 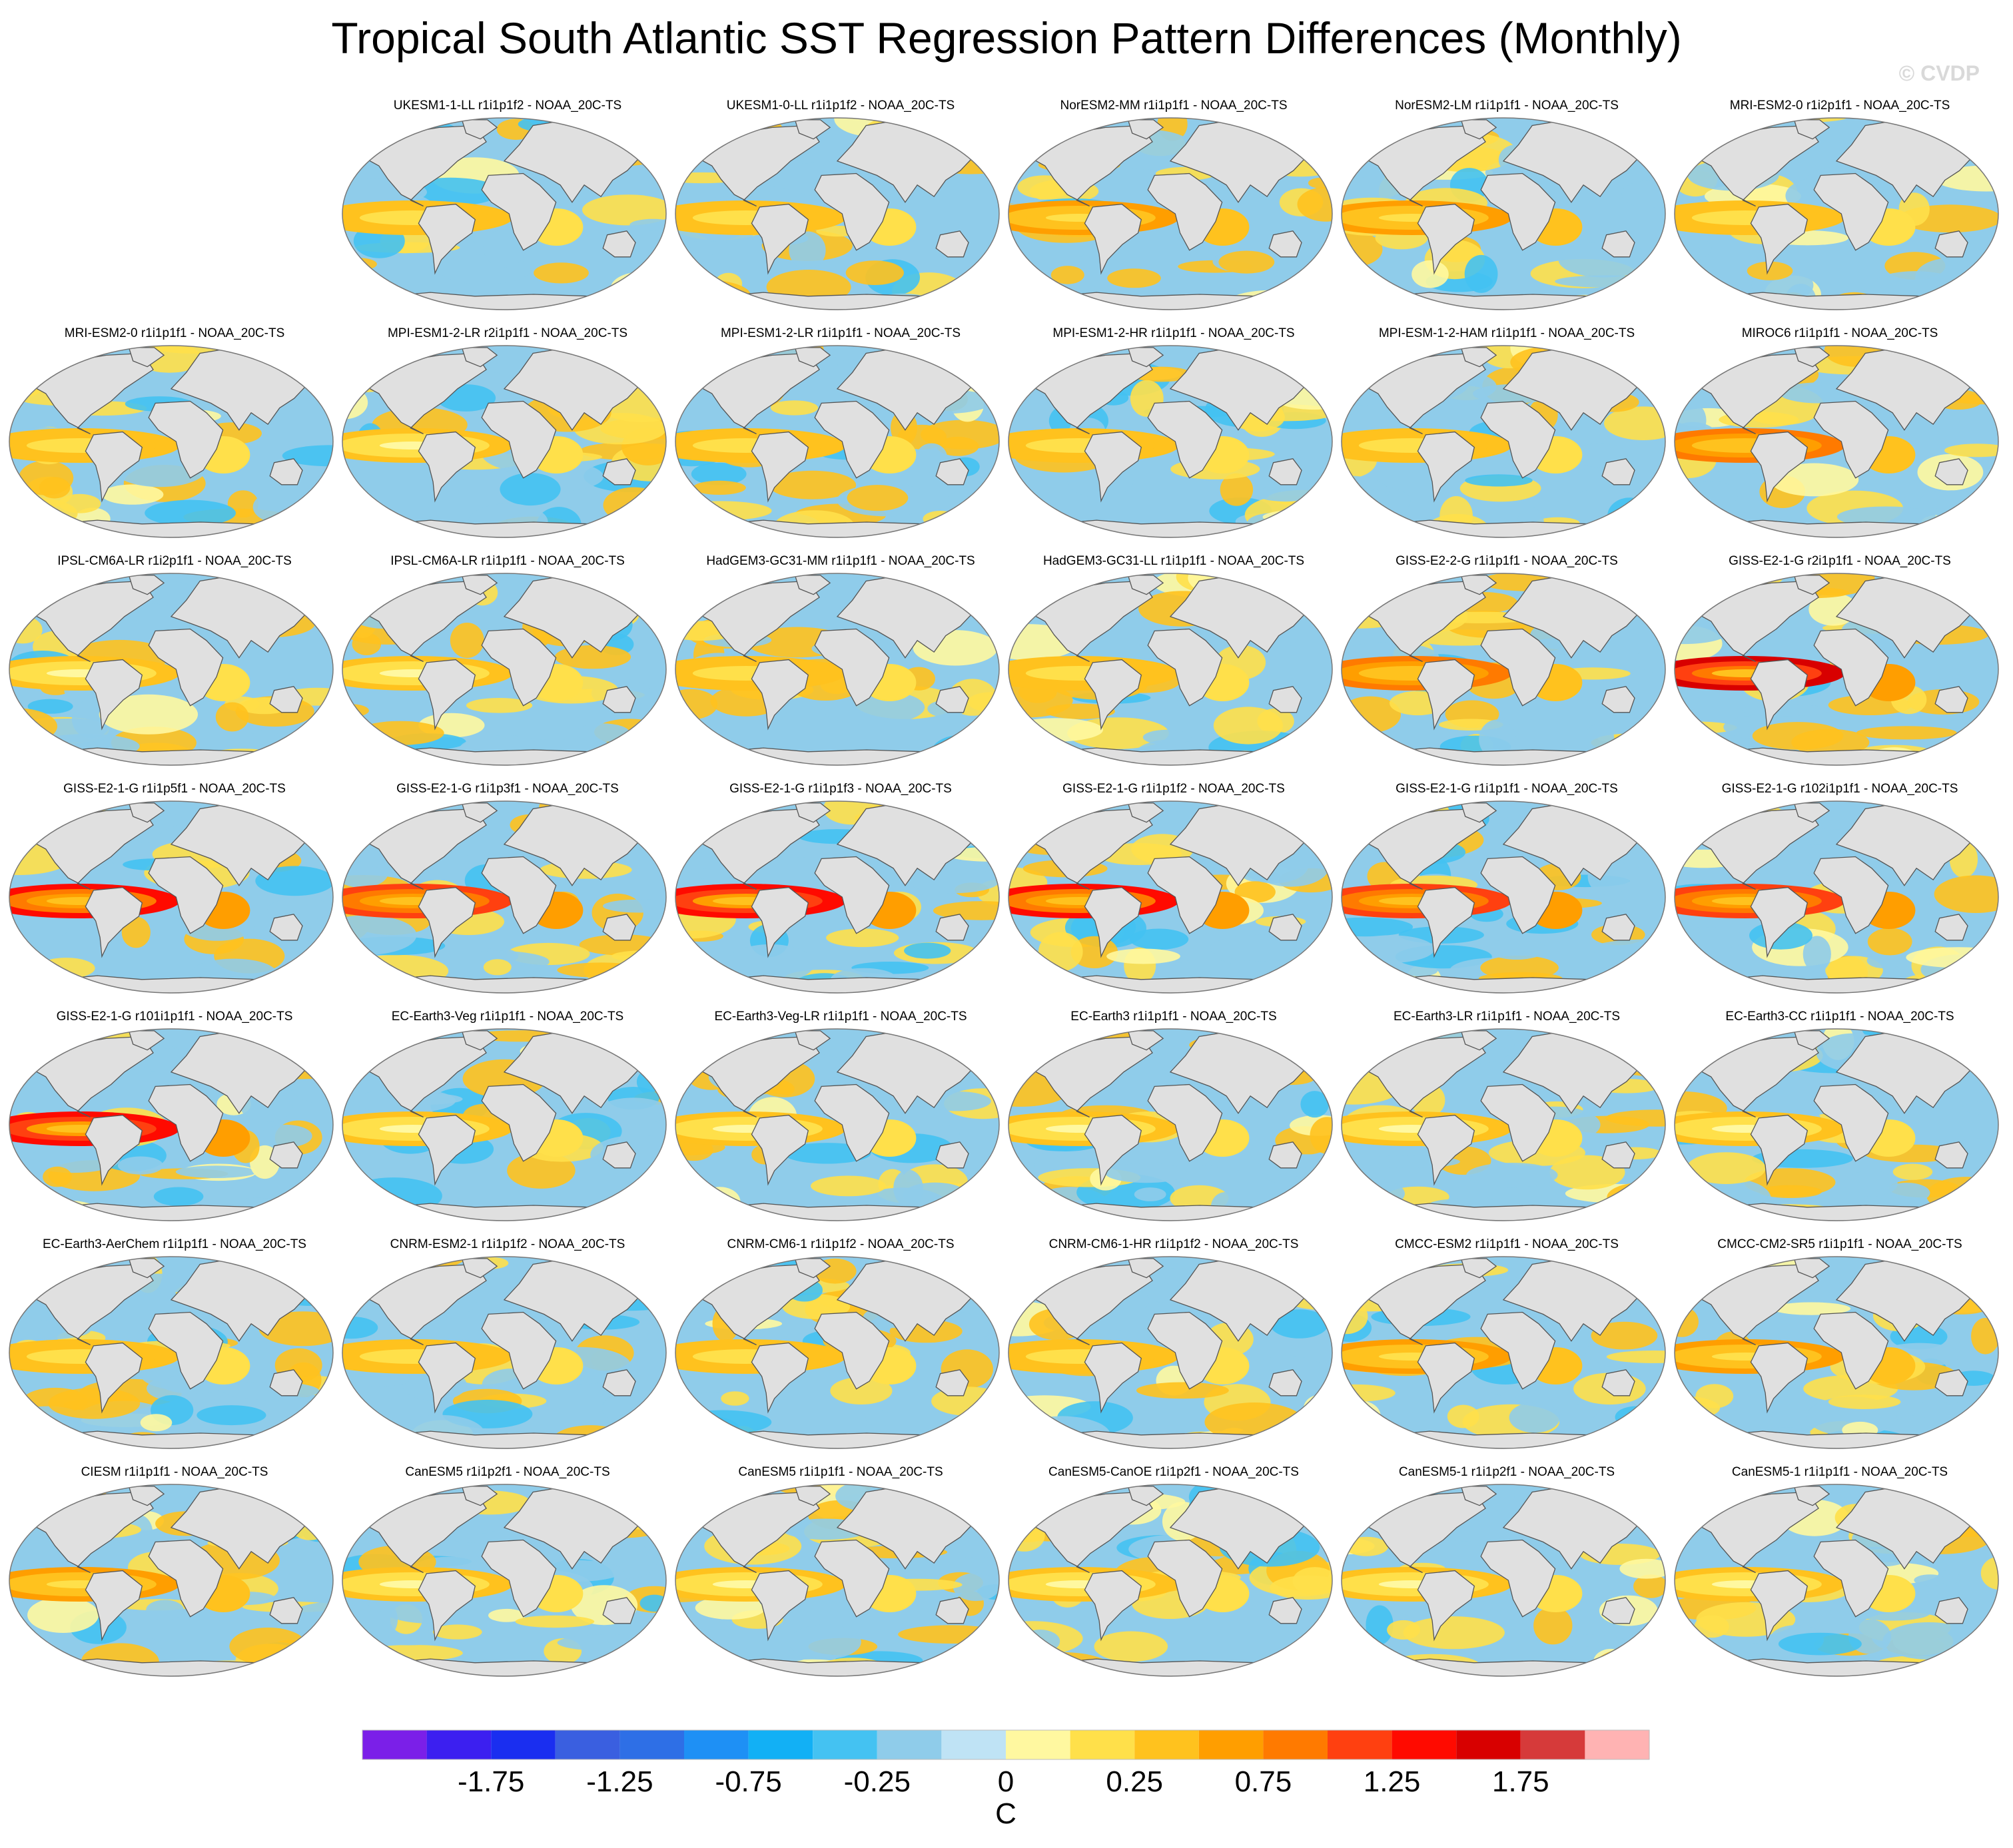 What do you see at coordinates (1839, 789) in the screenshot?
I see `panel-label: GISS-E2-1-G r102i1p1f1 - NOAA_20C-TS` at bounding box center [1839, 789].